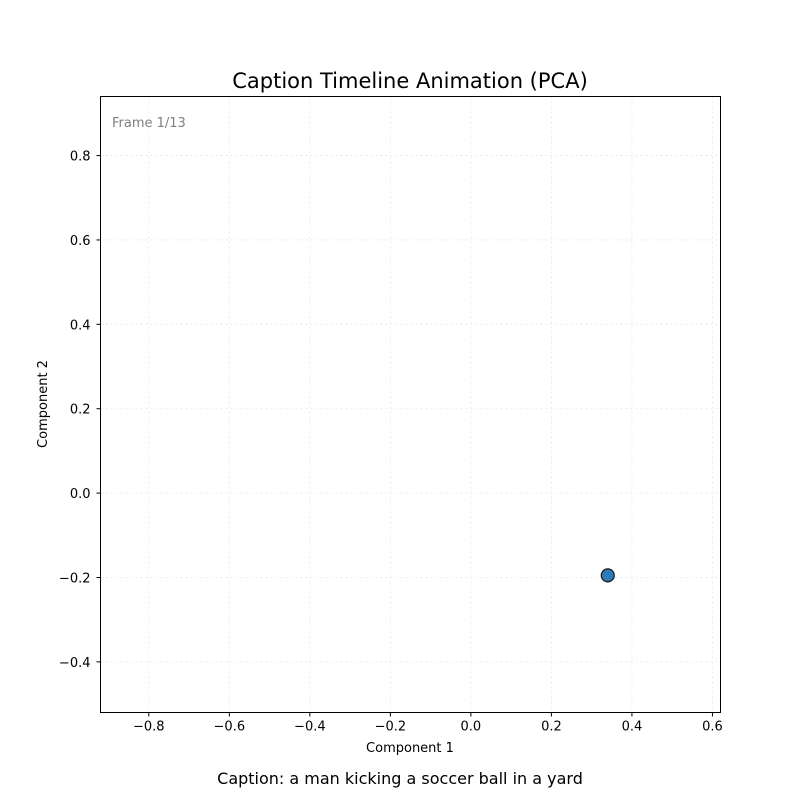 Image resolution: width=800 pixels, height=804 pixels. I want to click on x-tick-label: 0.6, so click(712, 727).